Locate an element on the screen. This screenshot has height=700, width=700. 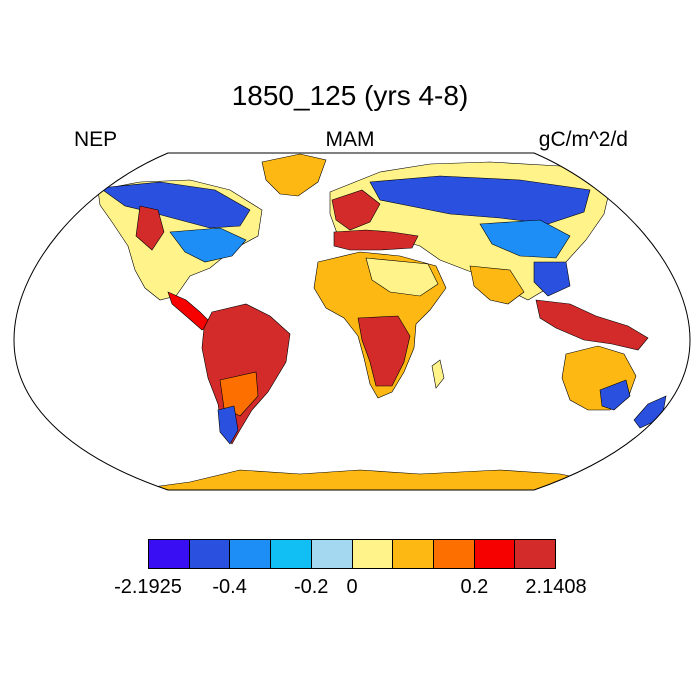
colorbar-tick-label: -0.2 is located at coordinates (311, 587).